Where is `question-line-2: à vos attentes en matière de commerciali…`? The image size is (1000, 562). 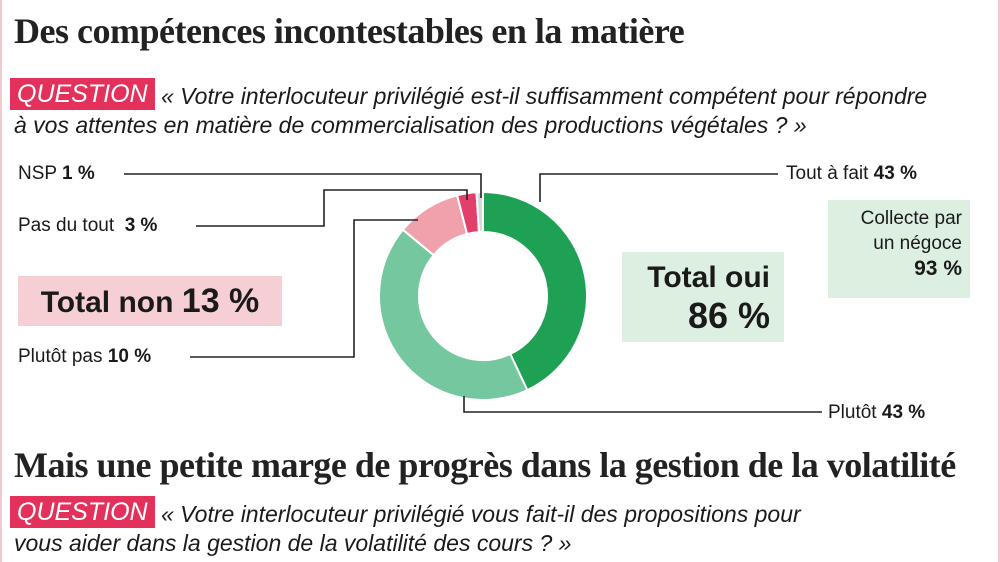
question-line-2: à vos attentes en matière de commerciali… is located at coordinates (410, 125).